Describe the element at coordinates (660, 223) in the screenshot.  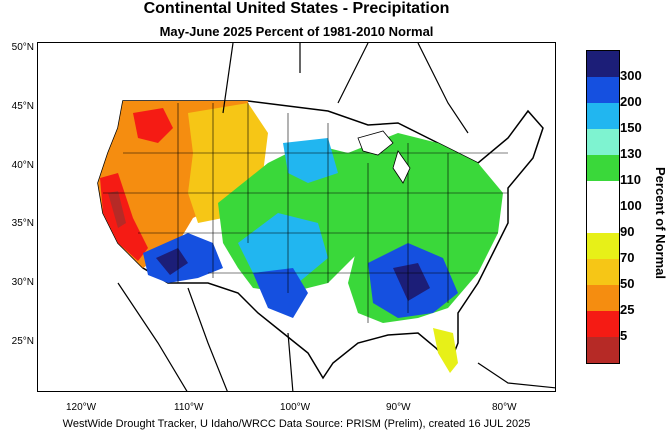
I see `legend-title: Percent of Normal` at that location.